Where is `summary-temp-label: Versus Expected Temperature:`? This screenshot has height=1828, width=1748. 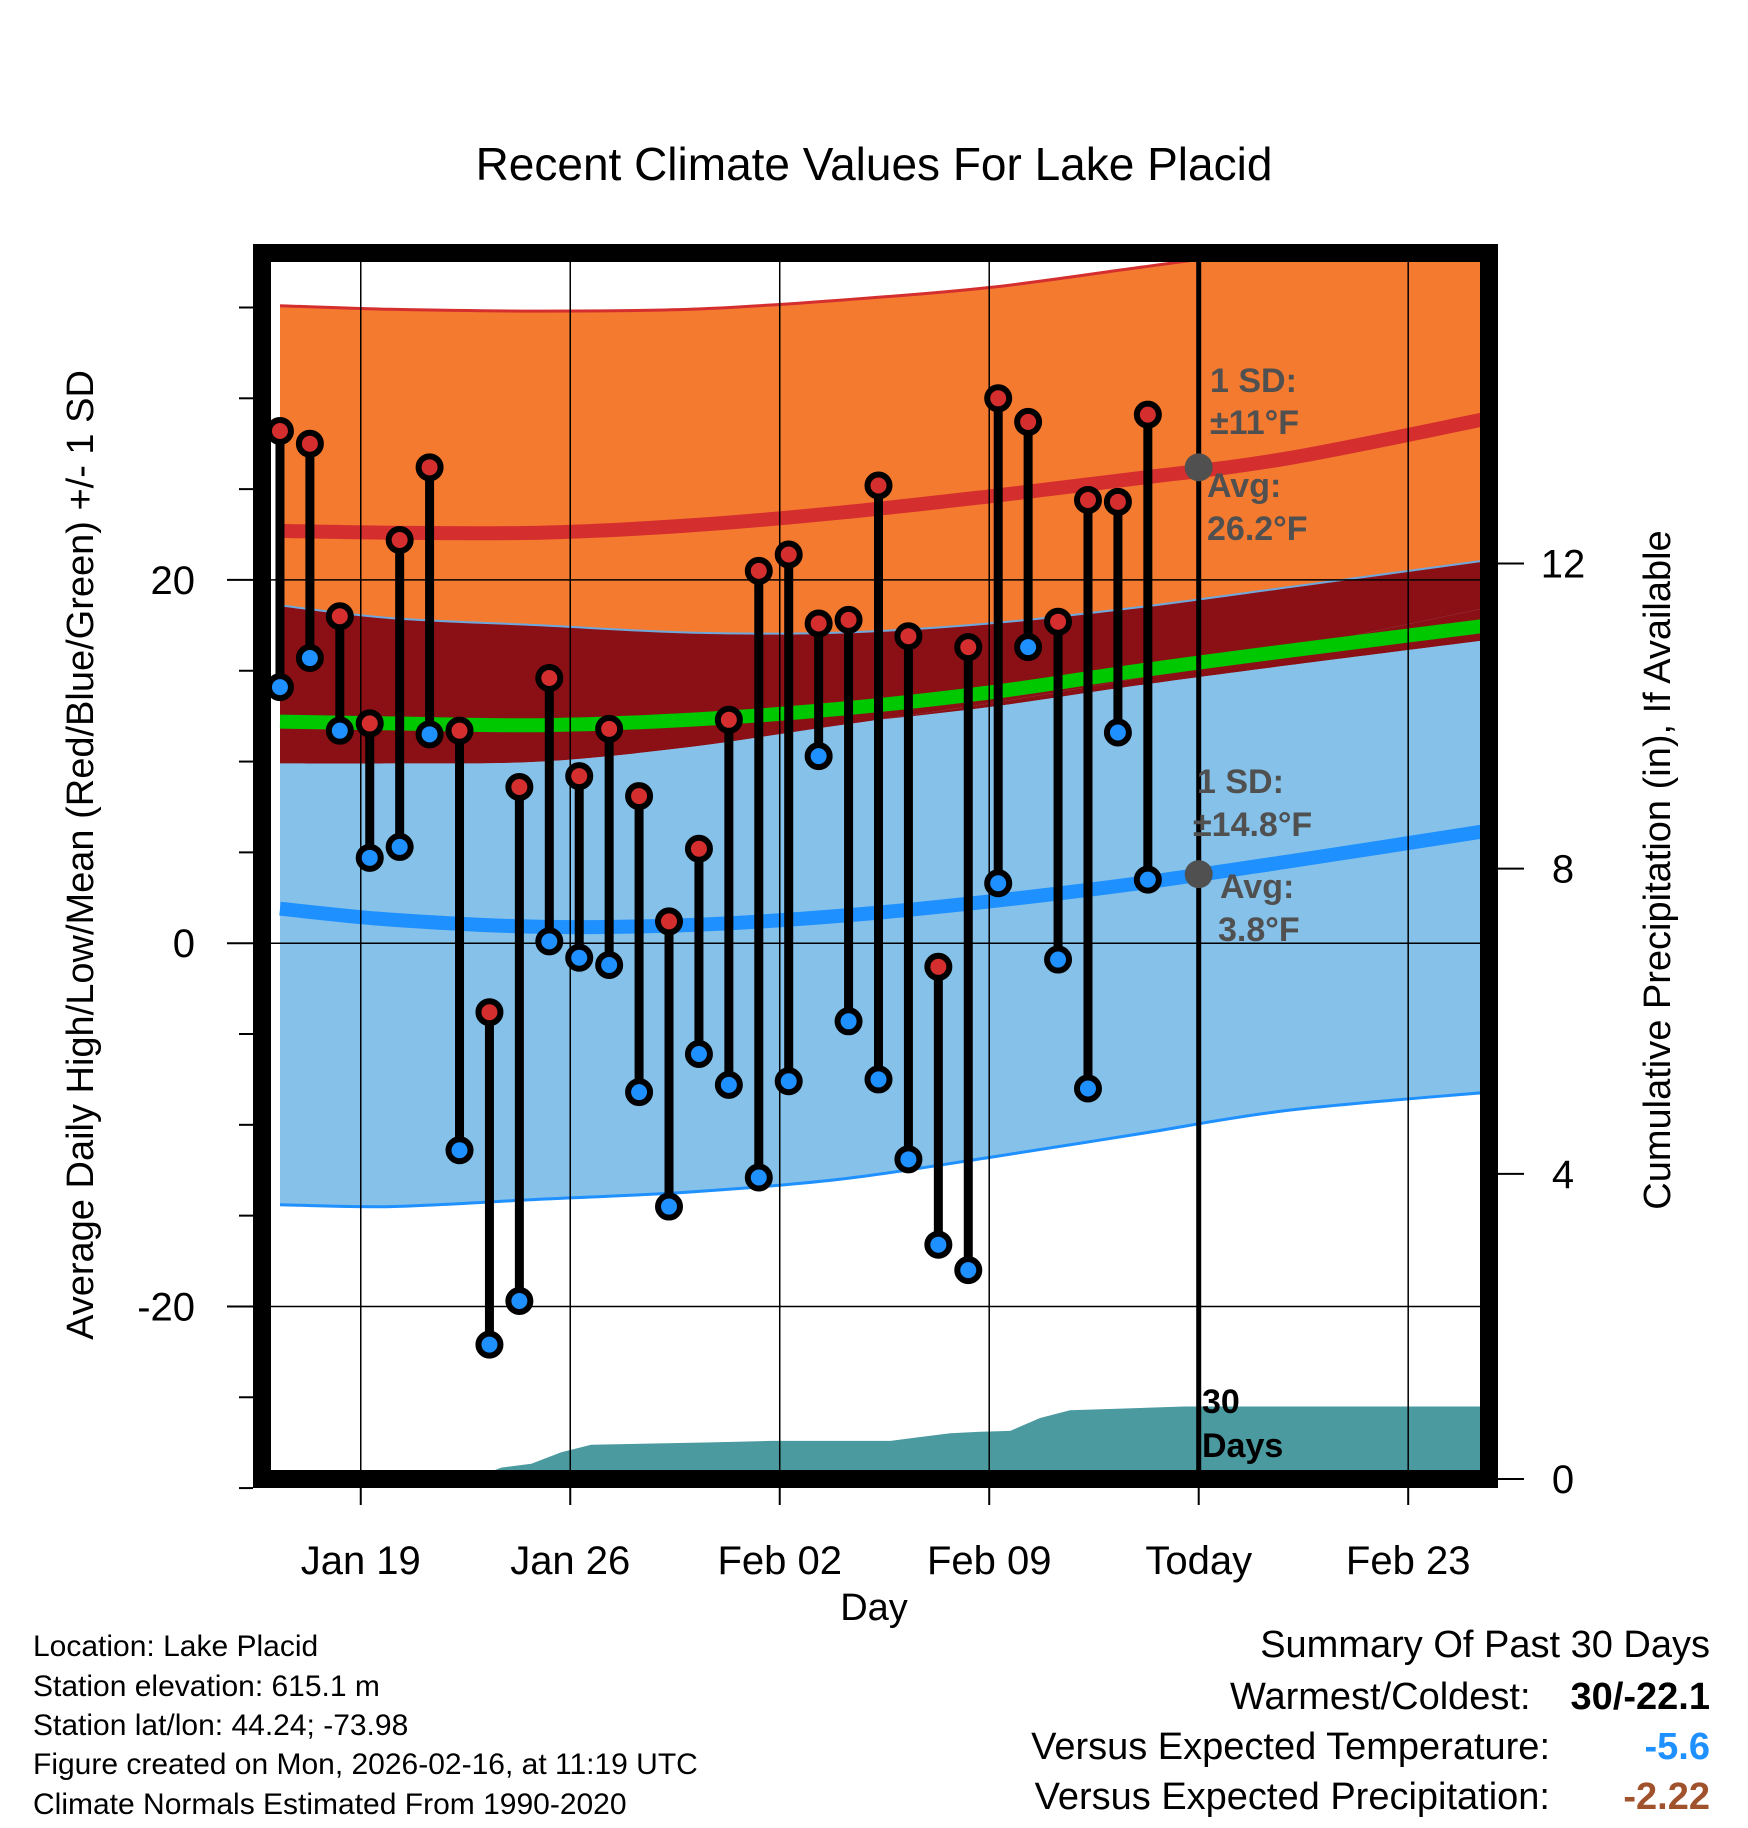
summary-temp-label: Versus Expected Temperature: is located at coordinates (1290, 1747).